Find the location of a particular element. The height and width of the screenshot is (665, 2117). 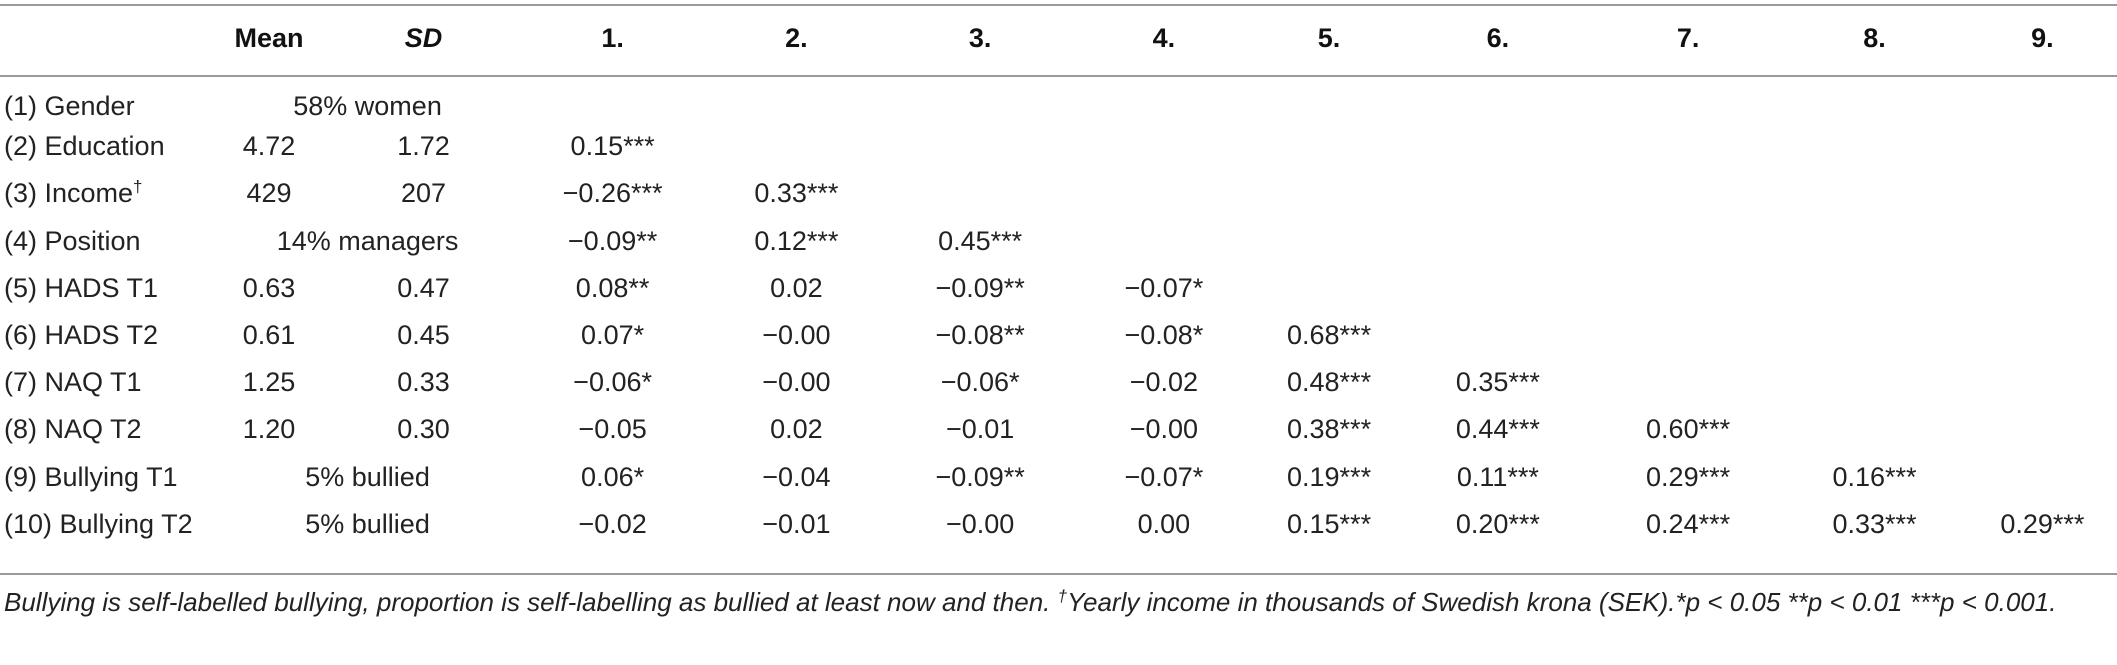

correlation-cell: 0.68*** is located at coordinates (1329, 335).